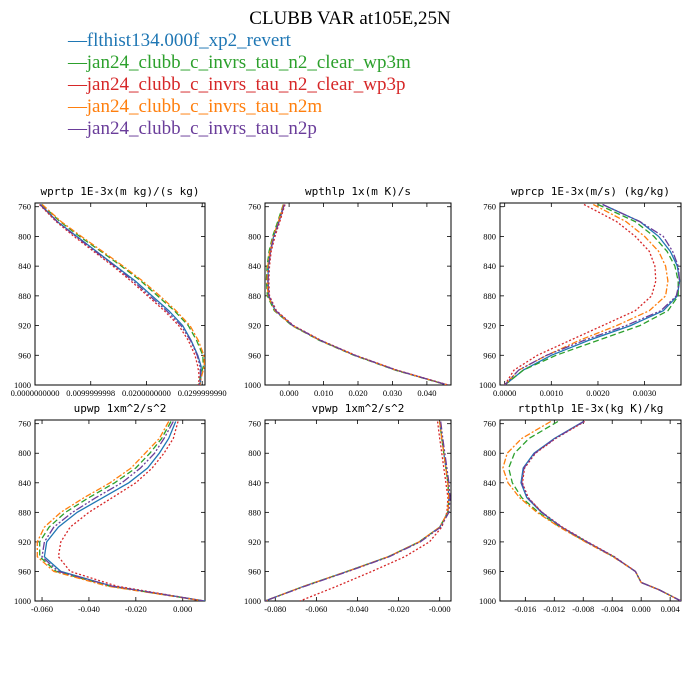 The height and width of the screenshot is (700, 700). What do you see at coordinates (358, 191) in the screenshot?
I see `panel-title: wpthlp 1x(m K)/s` at bounding box center [358, 191].